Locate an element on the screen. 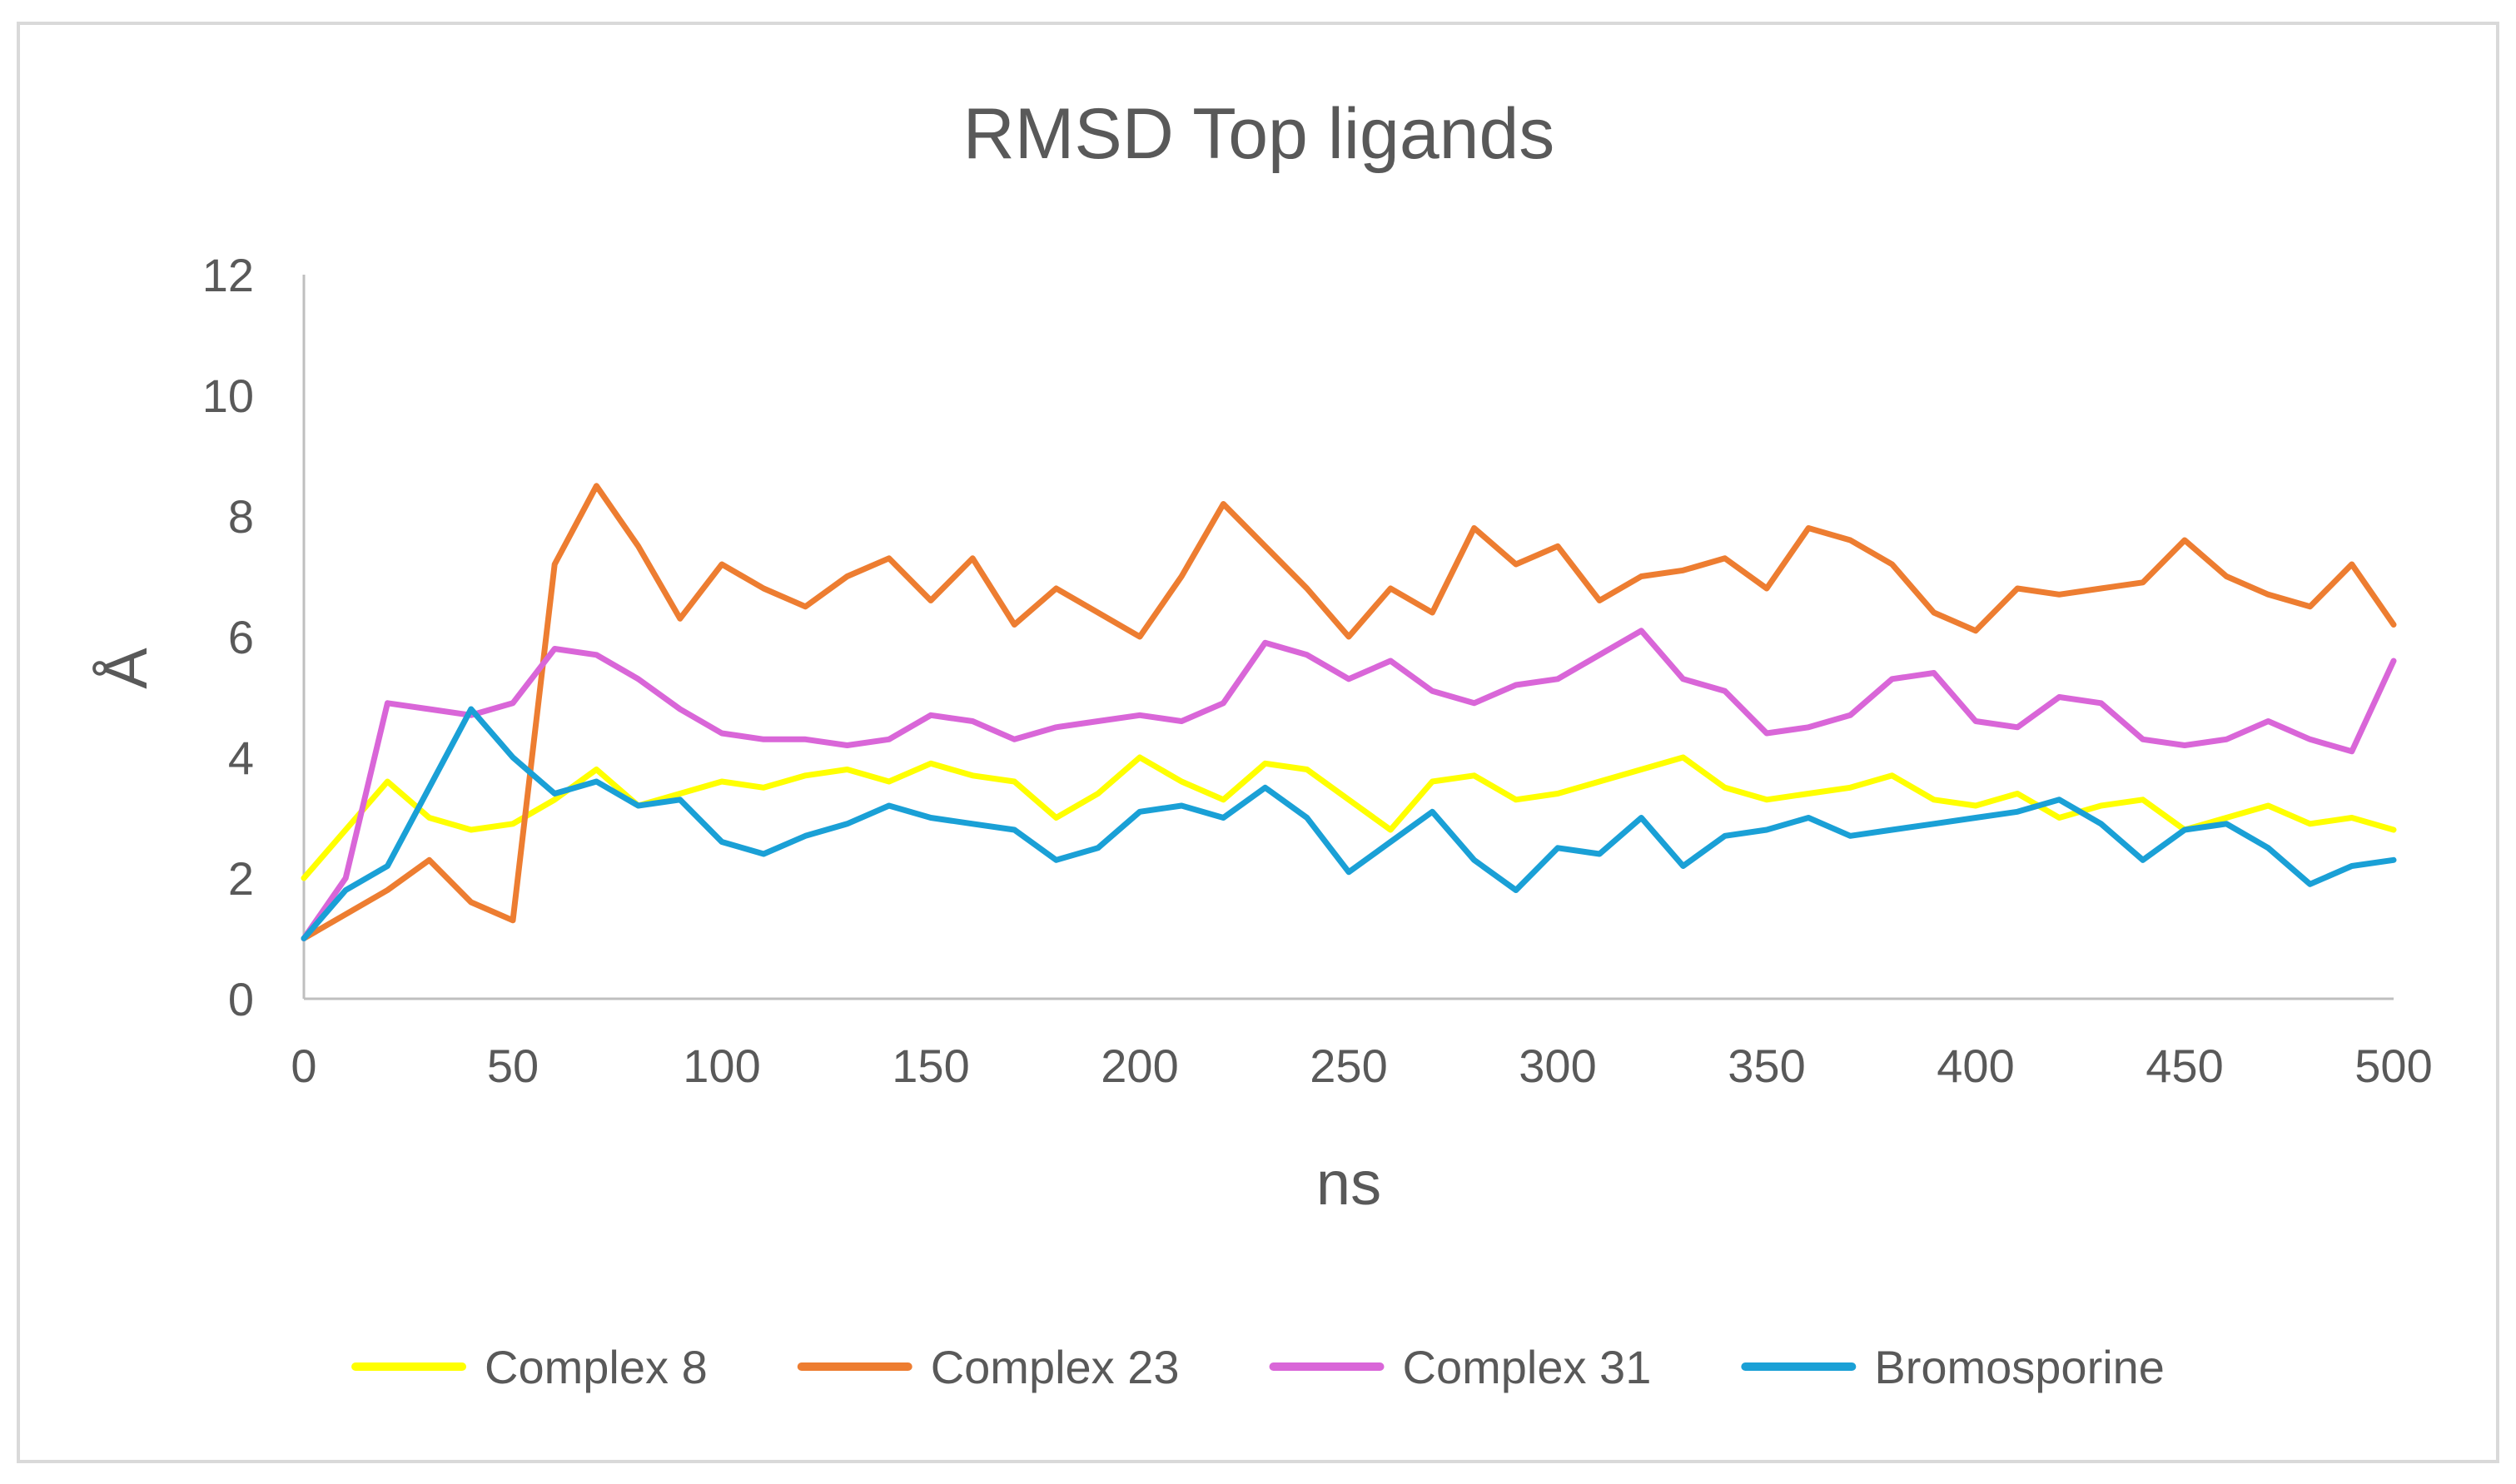 The image size is (2516, 1484). x-axis-title: ns is located at coordinates (1349, 1183).